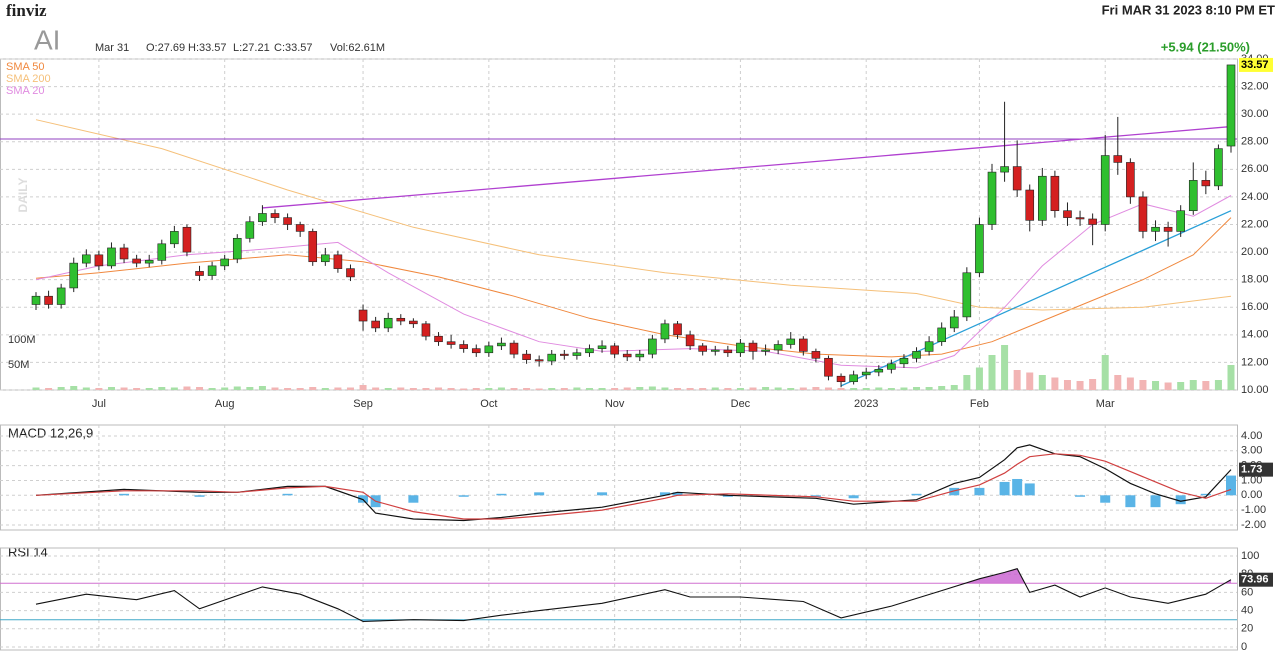 This screenshot has height=662, width=1282. I want to click on last-rsi: 73.96, so click(1255, 580).